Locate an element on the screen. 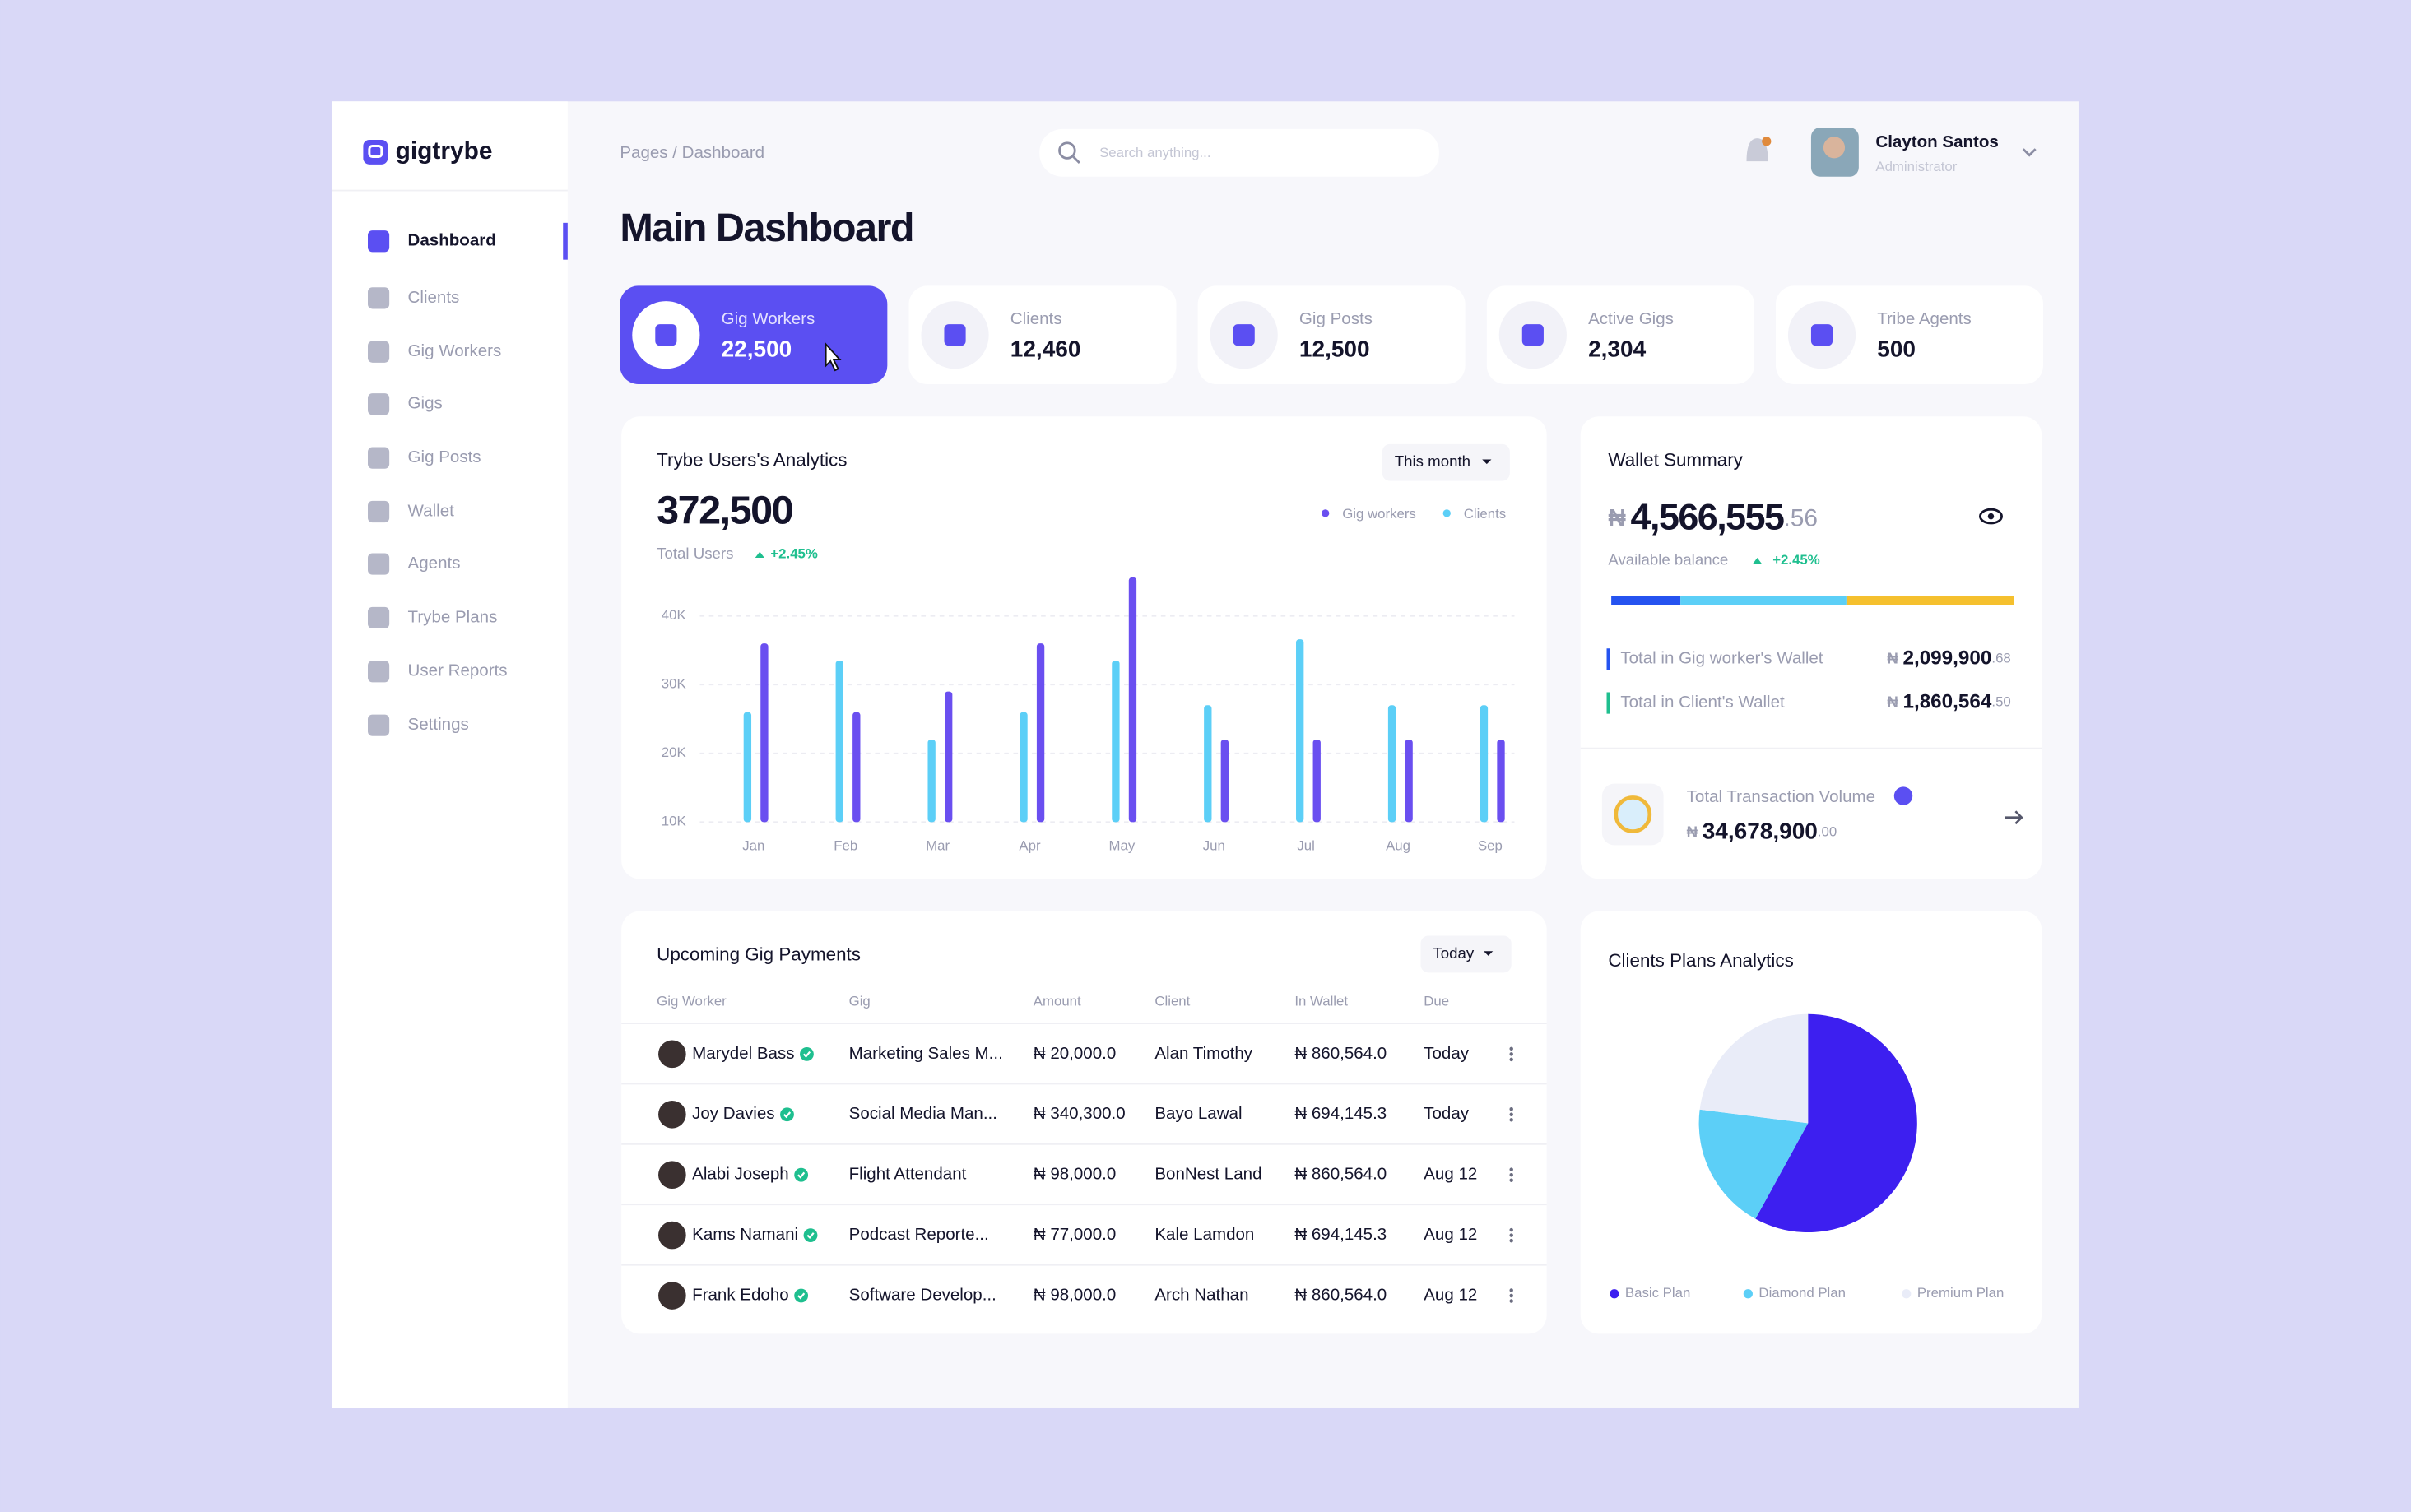  table-cell: ₦ 77,000.0 is located at coordinates (1075, 1234).